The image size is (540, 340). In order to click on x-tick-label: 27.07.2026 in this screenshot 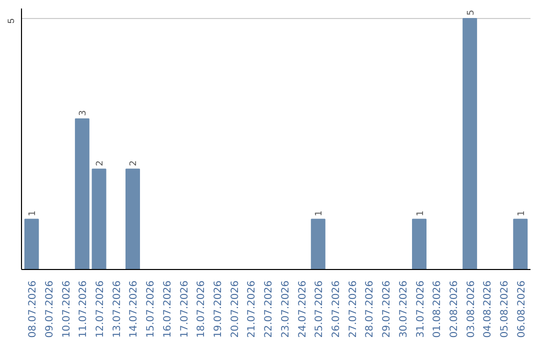, I will do `click(353, 309)`.